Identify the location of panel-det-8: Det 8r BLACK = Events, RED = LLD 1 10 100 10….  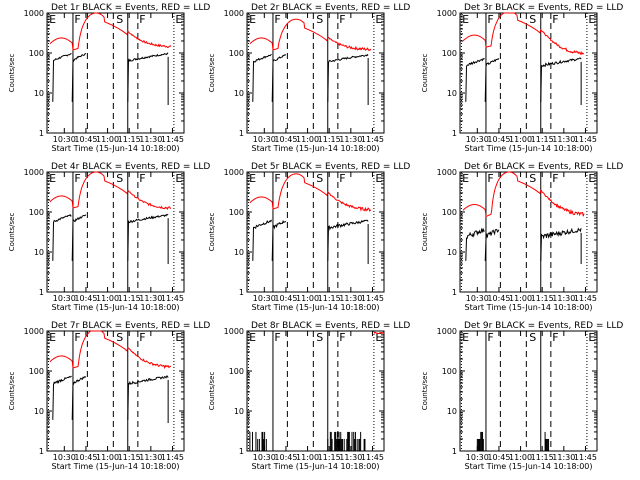
(309, 396).